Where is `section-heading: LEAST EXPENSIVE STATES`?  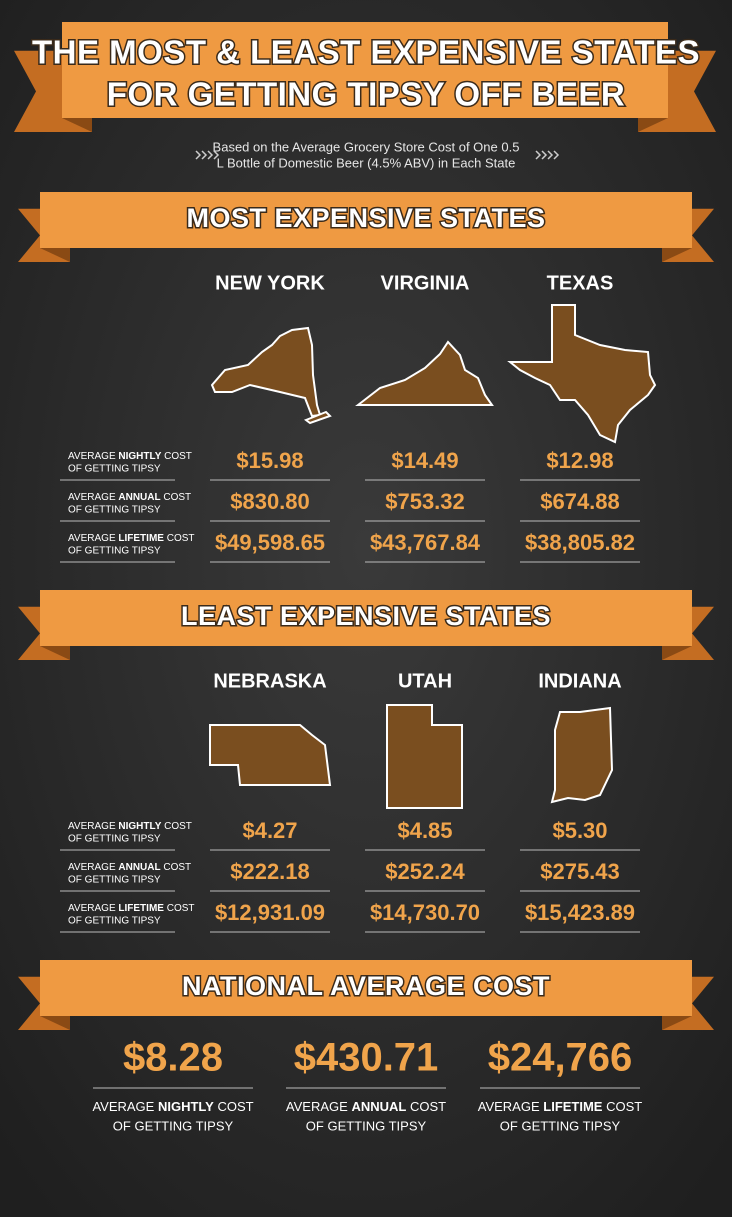
section-heading: LEAST EXPENSIVE STATES is located at coordinates (366, 616).